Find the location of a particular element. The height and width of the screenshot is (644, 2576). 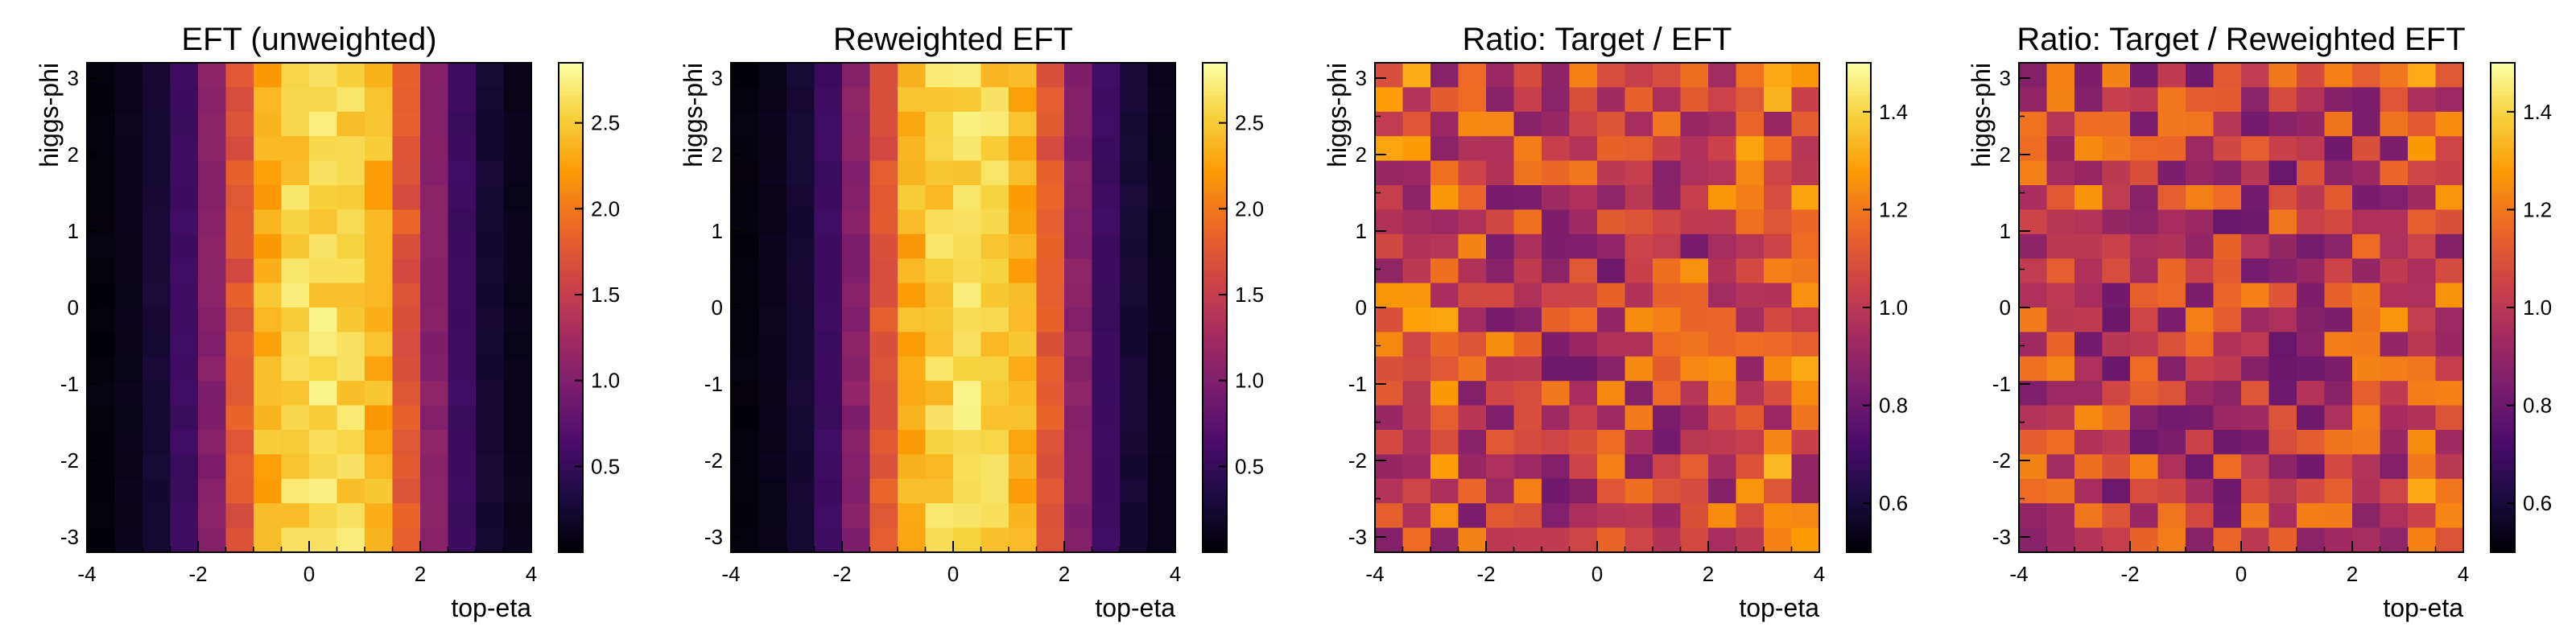

x-tick-label: -4 is located at coordinates (730, 574).